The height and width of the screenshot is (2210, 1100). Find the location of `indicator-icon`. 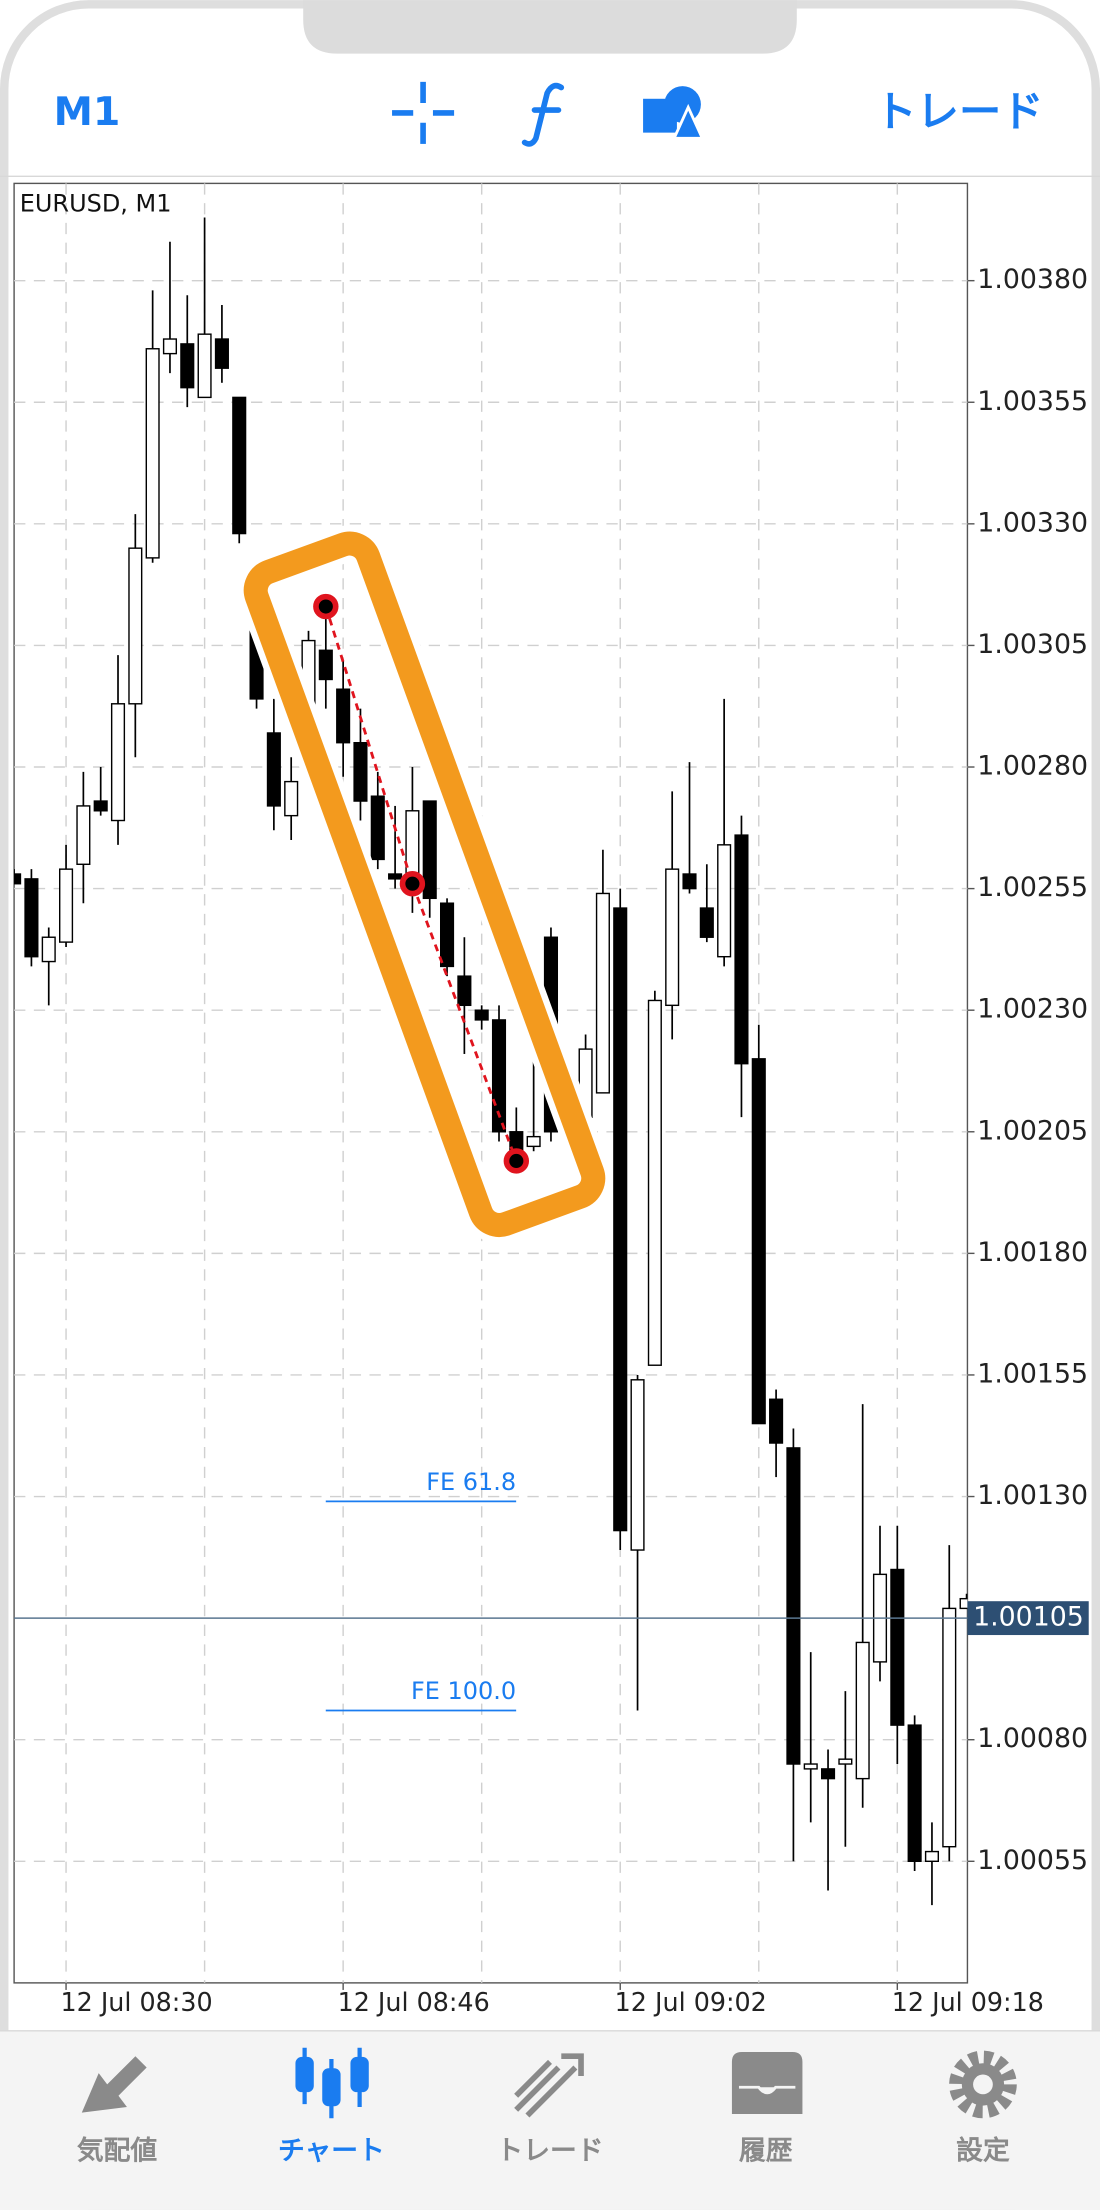

indicator-icon is located at coordinates (543, 114).